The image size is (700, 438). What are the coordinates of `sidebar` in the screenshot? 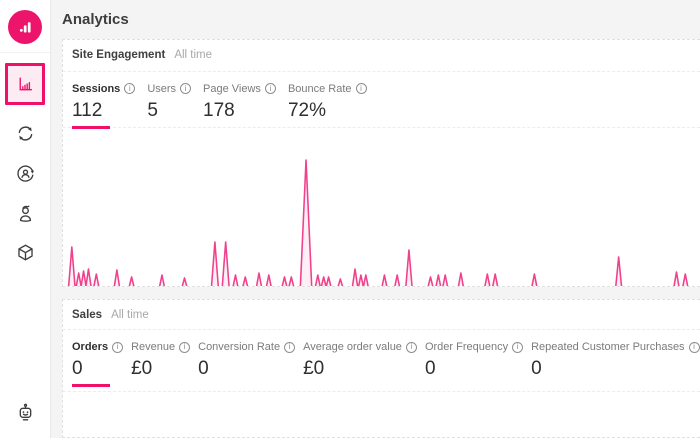 It's located at (25, 219).